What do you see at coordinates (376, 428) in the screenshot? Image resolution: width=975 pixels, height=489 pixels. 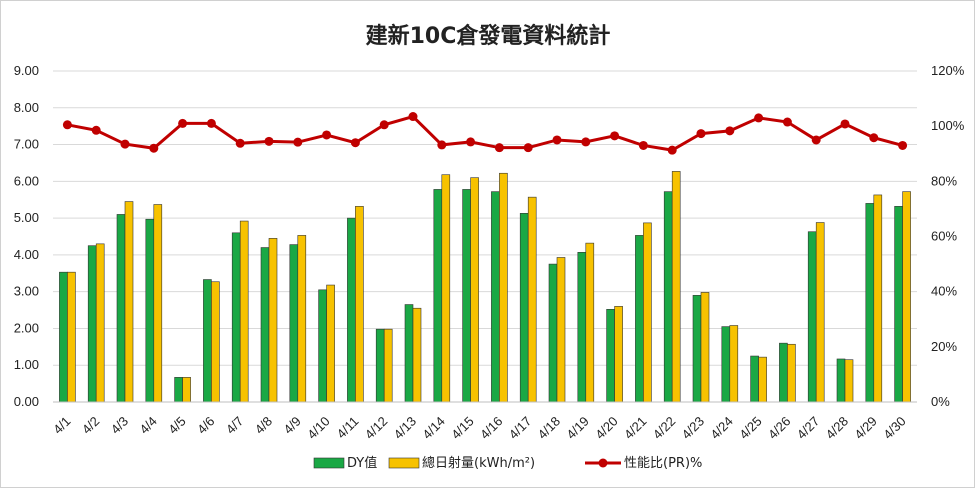 I see `x-tick-label: 4/12` at bounding box center [376, 428].